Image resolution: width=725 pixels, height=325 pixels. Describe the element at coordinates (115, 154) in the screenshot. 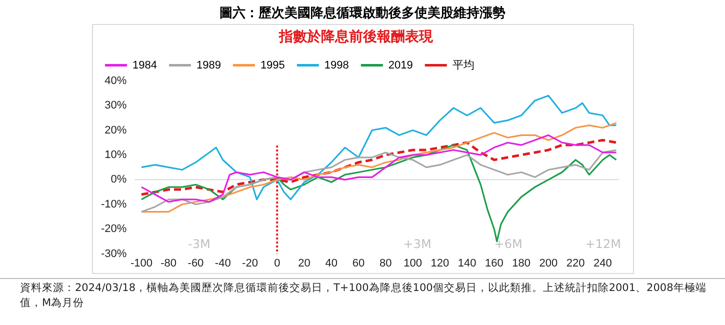

I see `y-tick-label: 10%` at that location.